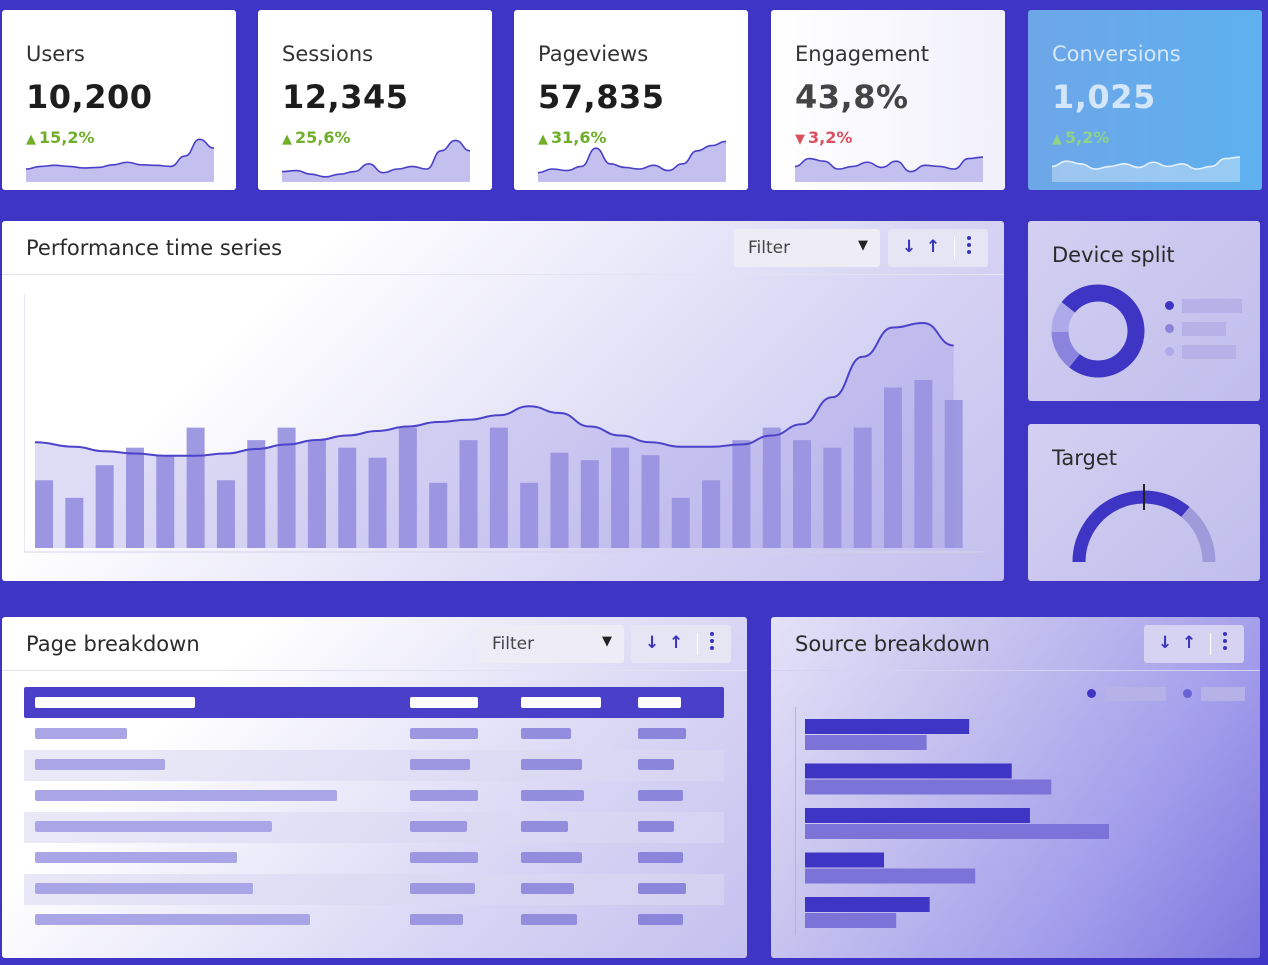 The image size is (1268, 965). Describe the element at coordinates (67, 137) in the screenshot. I see `kpi-delta-value: 15,2%` at that location.